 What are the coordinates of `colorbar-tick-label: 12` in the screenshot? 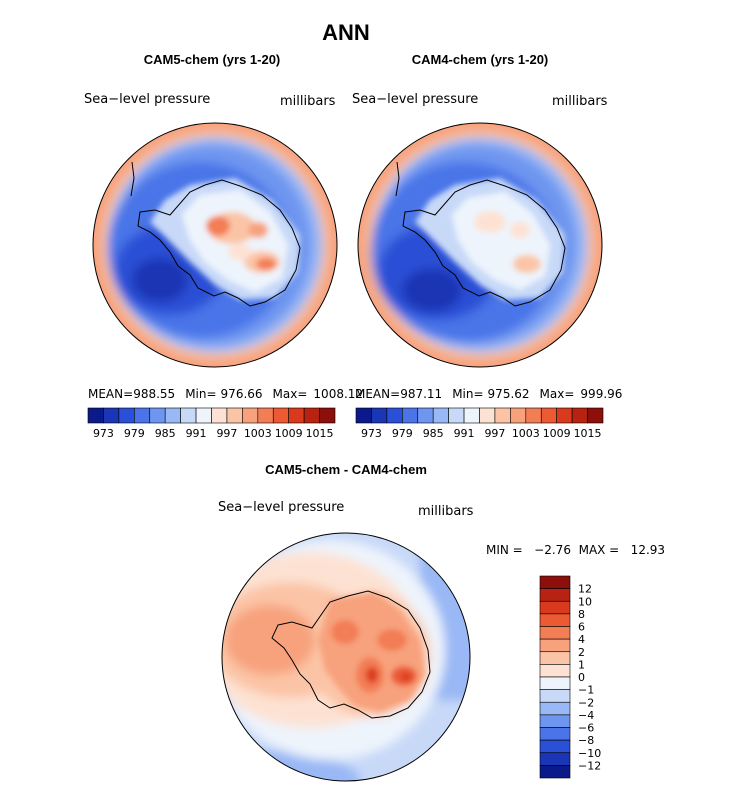 It's located at (585, 589).